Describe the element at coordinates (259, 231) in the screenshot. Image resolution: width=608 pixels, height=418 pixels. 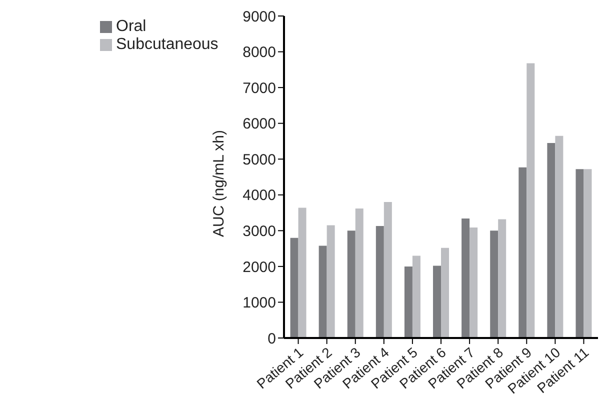
I see `y-tick-label: 3000` at that location.